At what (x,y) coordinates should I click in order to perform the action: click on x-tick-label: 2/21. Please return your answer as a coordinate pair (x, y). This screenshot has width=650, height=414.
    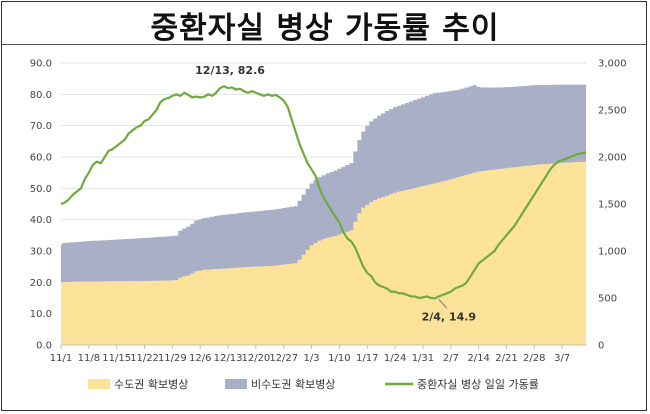
    Looking at the image, I should click on (506, 358).